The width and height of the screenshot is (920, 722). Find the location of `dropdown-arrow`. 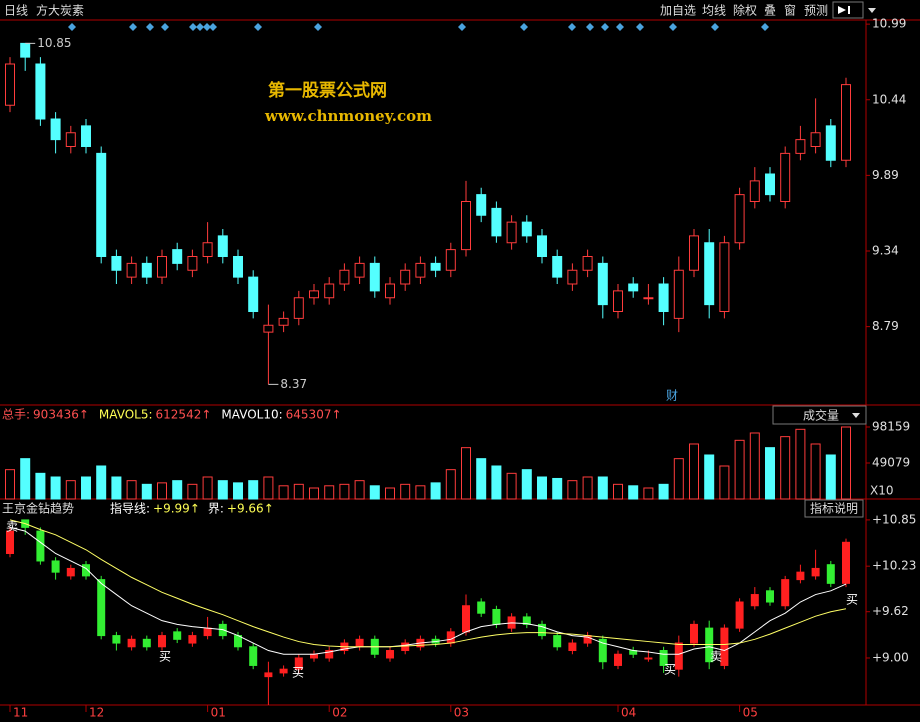

dropdown-arrow is located at coordinates (856, 415).